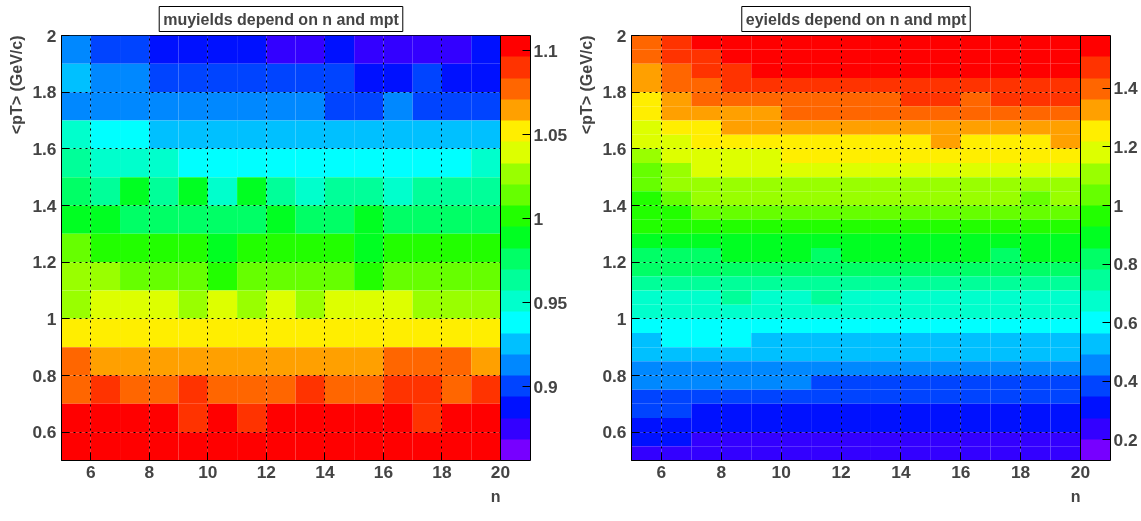  I want to click on color-bar-label: 0.8, so click(1125, 264).